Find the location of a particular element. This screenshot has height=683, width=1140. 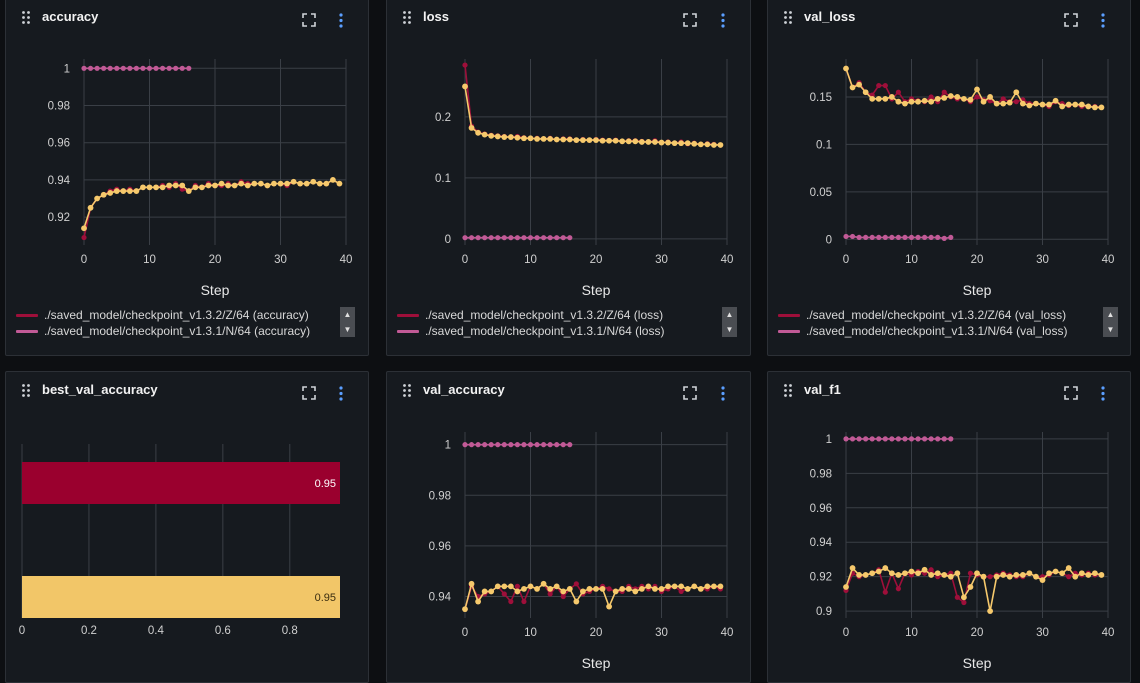

x-tick-label: 40 is located at coordinates (727, 633).